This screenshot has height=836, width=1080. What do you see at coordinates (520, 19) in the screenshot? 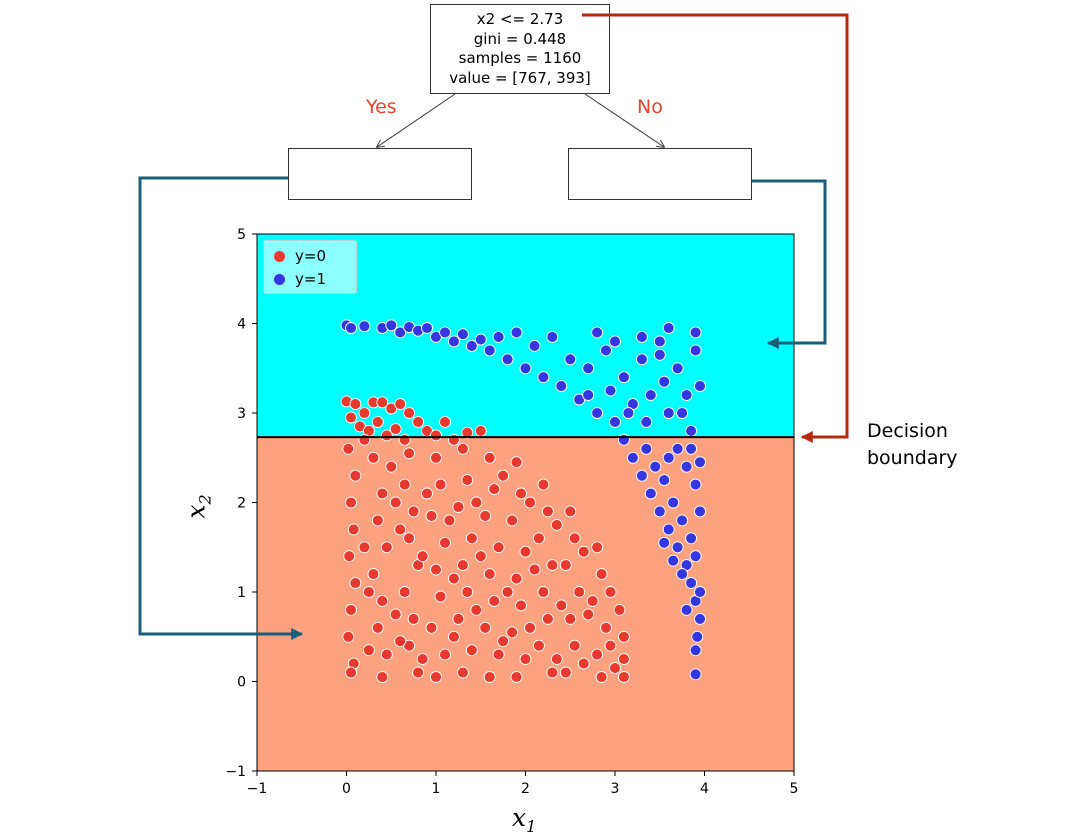
I see `root-split-condition: x2 <= 2.73` at bounding box center [520, 19].